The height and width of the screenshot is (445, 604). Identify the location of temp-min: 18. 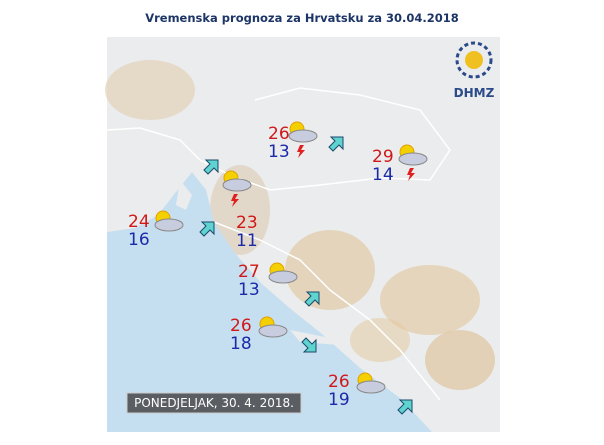
(241, 344).